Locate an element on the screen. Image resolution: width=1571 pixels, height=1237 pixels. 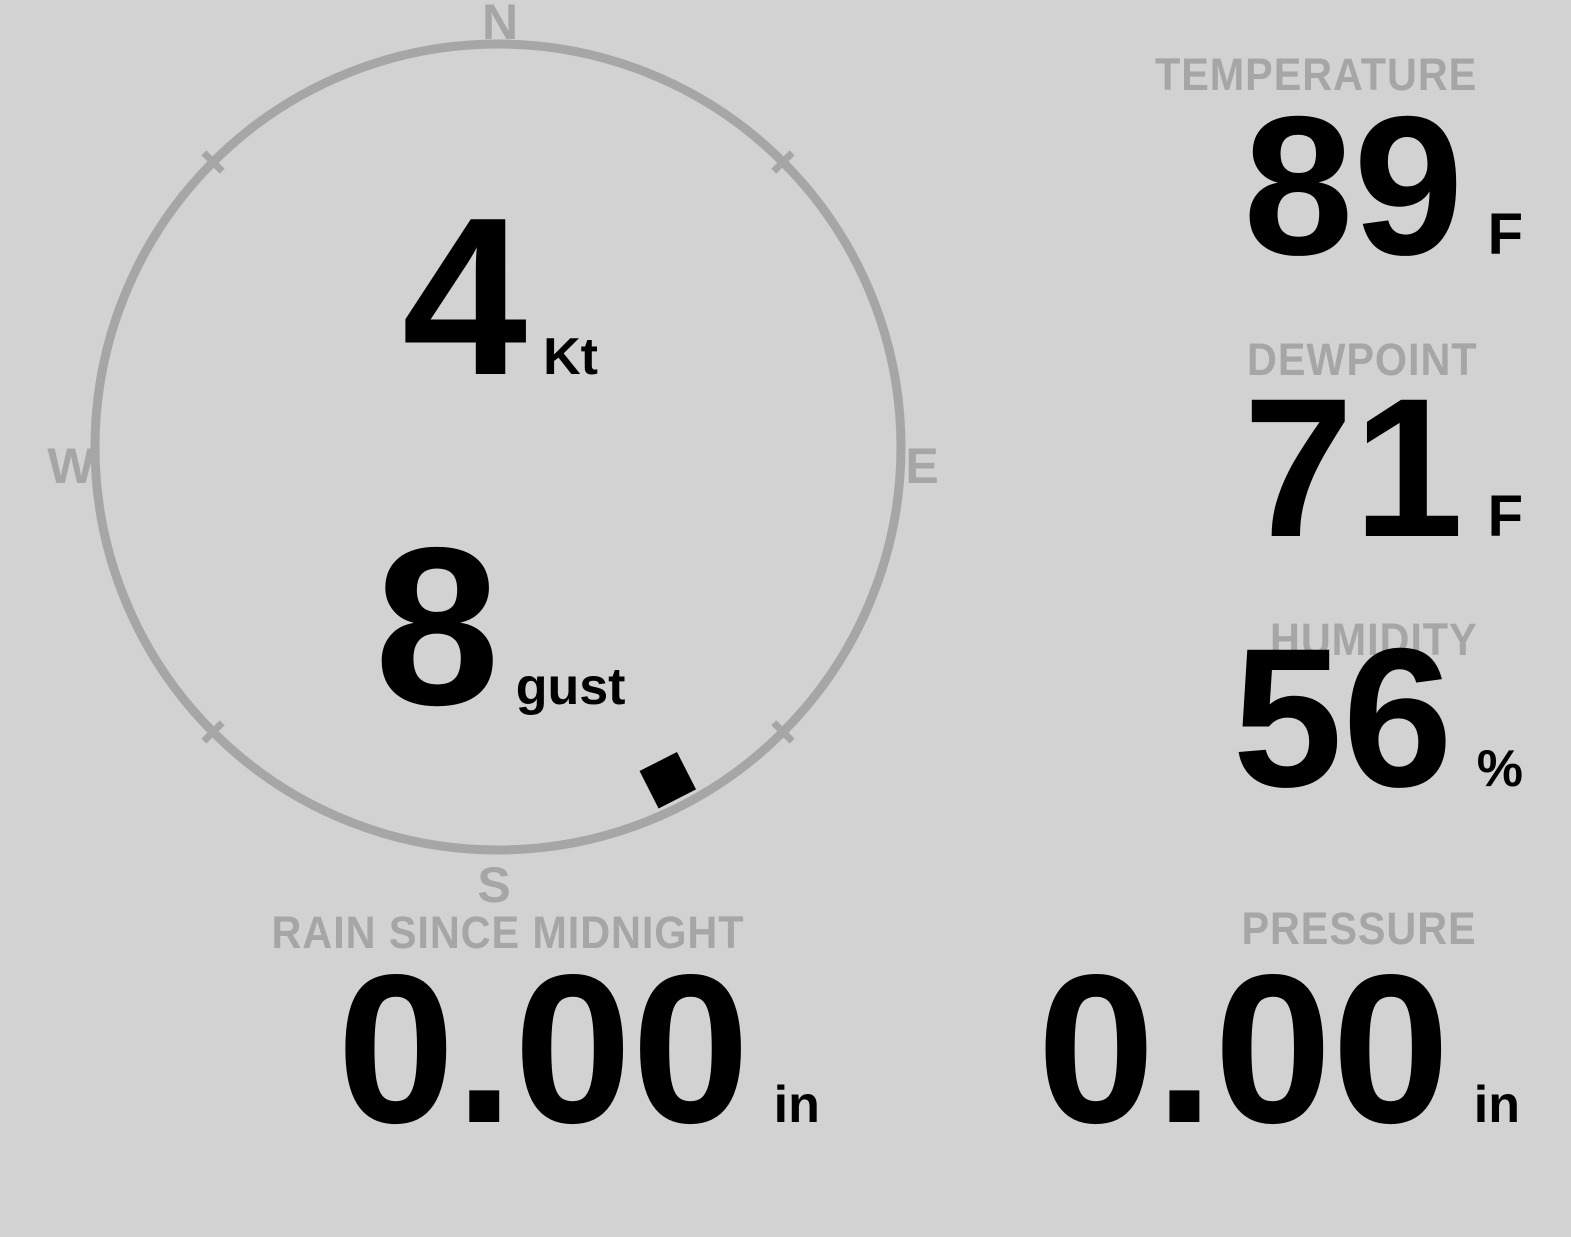
humidity-value: 56 is located at coordinates (1342, 717).